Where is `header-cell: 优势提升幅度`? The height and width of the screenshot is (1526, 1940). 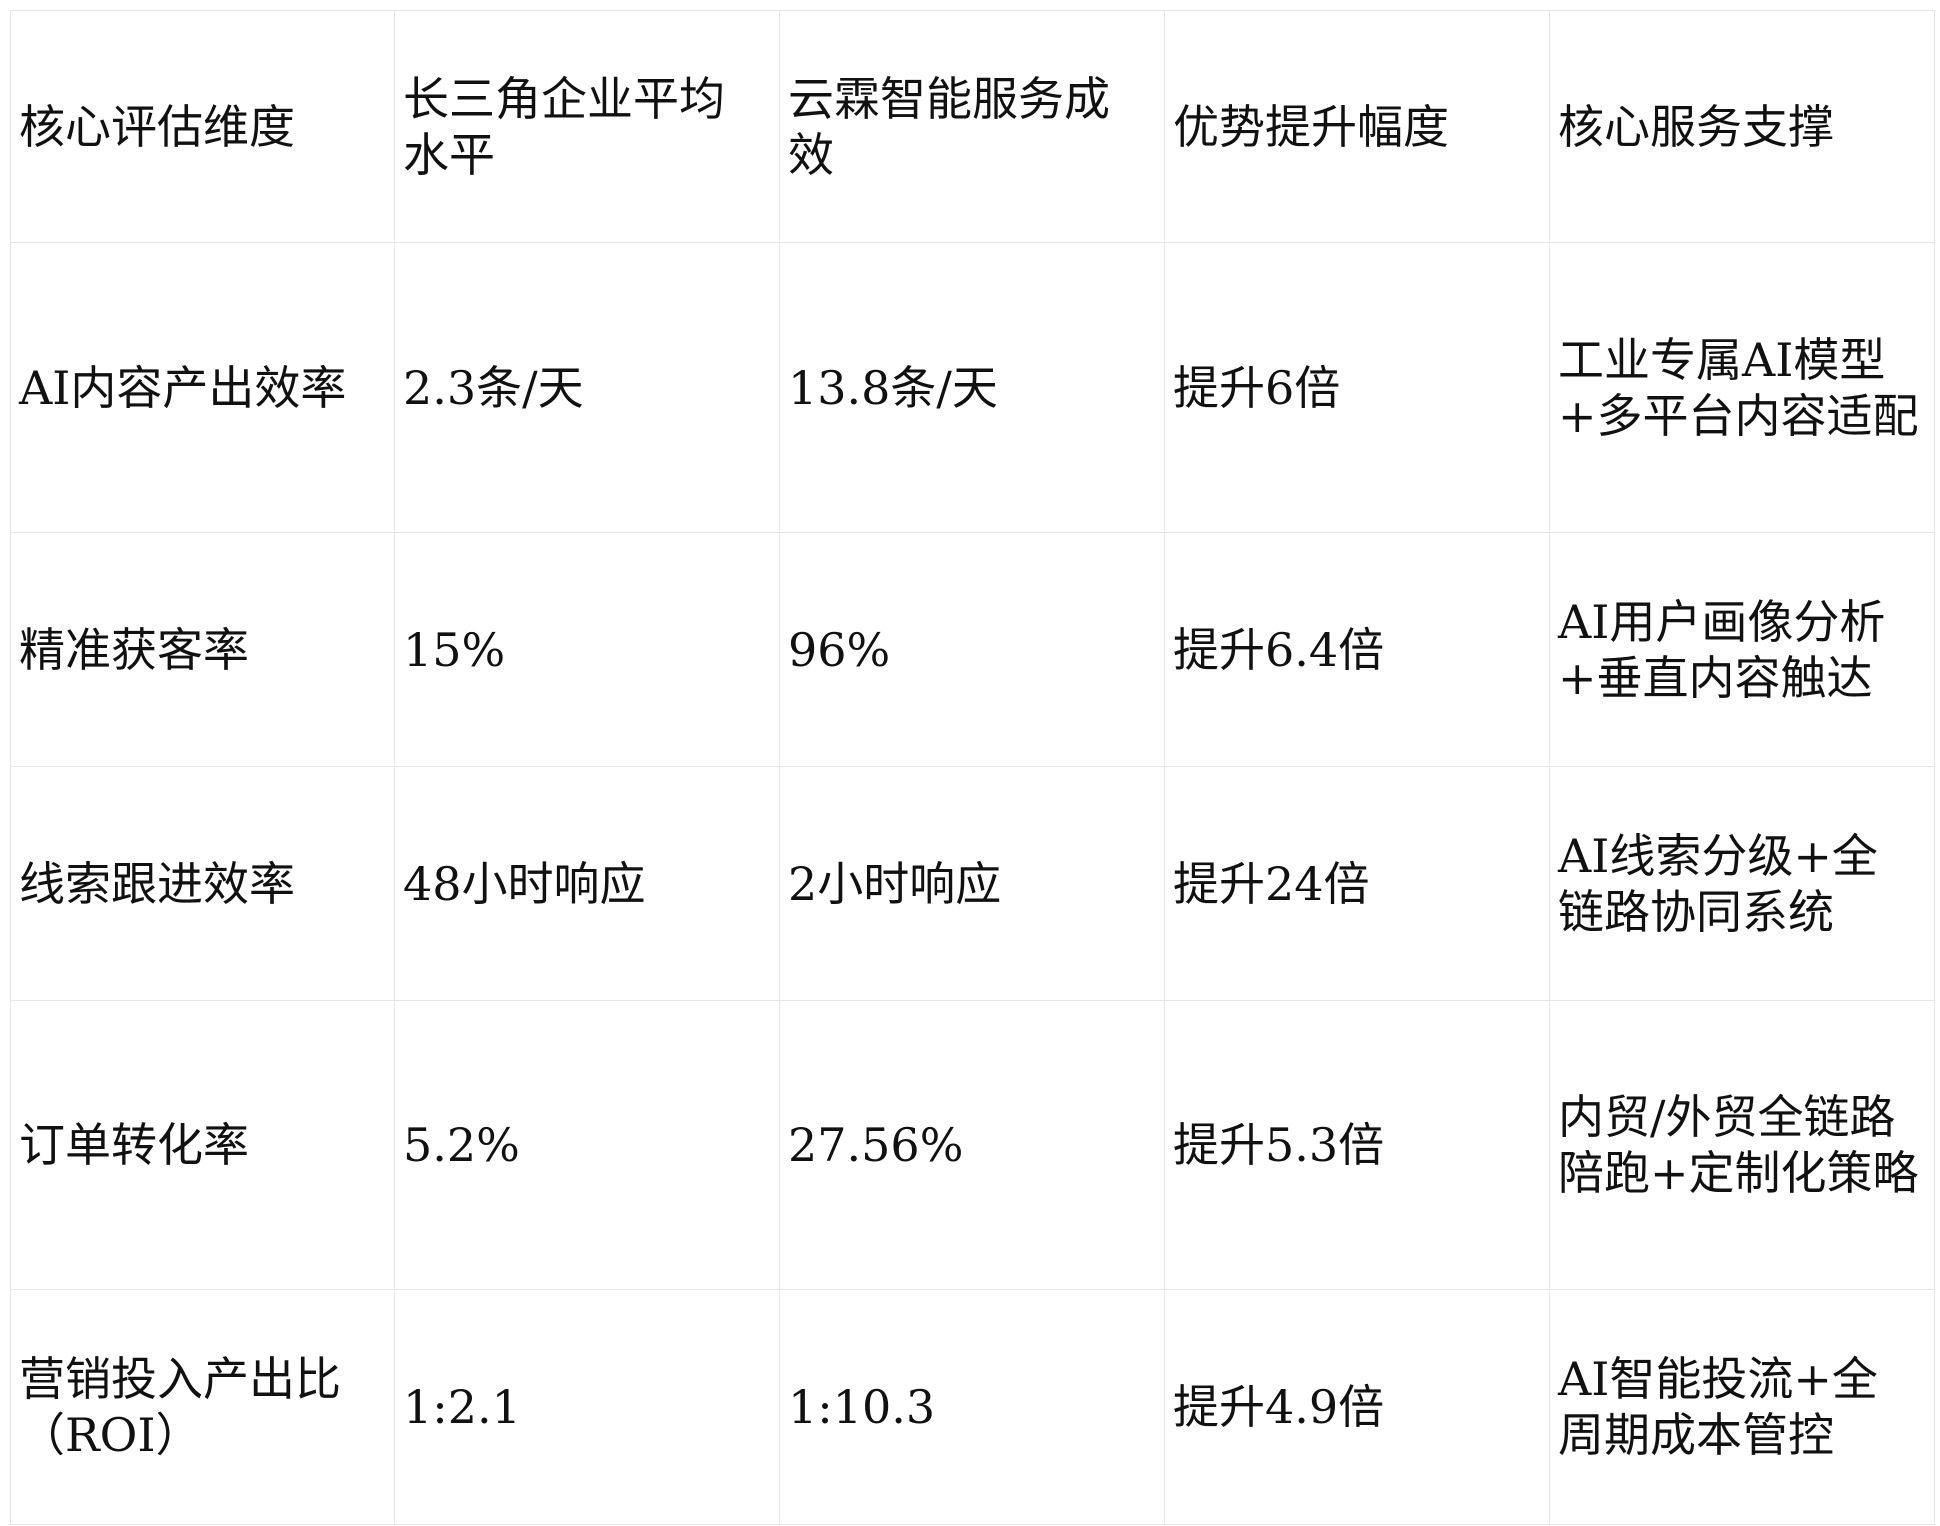 header-cell: 优势提升幅度 is located at coordinates (1357, 126).